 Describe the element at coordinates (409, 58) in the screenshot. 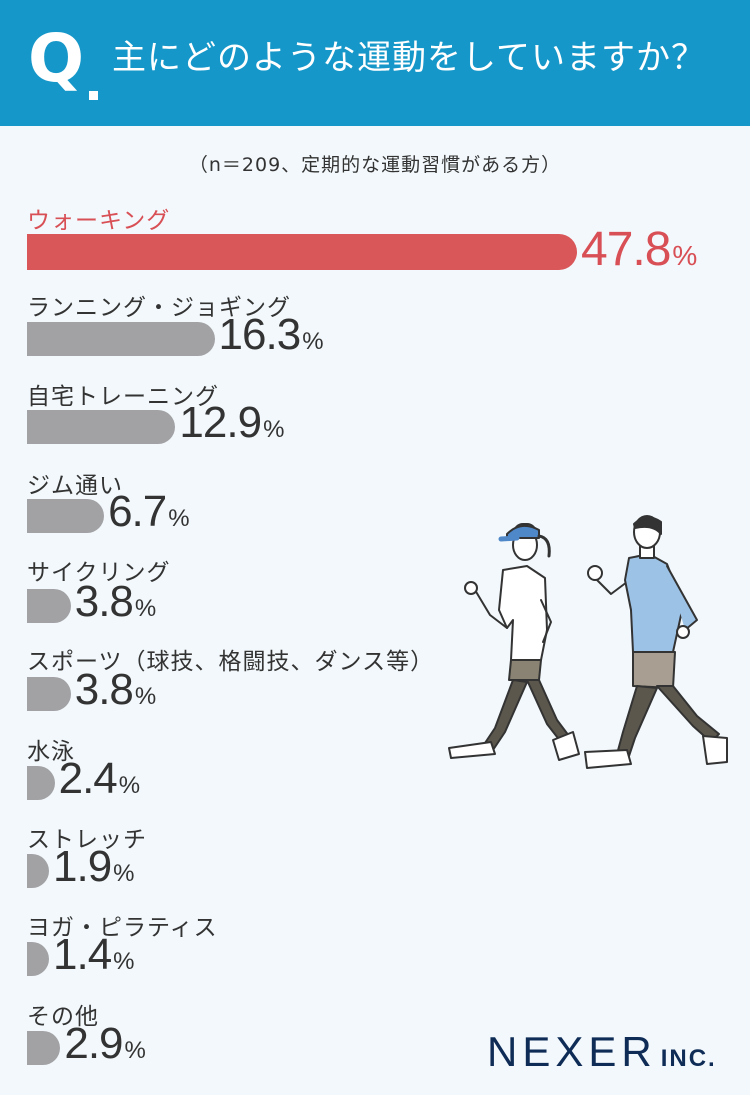

I see `question-title: 主にどのような運動をしていますか？` at that location.